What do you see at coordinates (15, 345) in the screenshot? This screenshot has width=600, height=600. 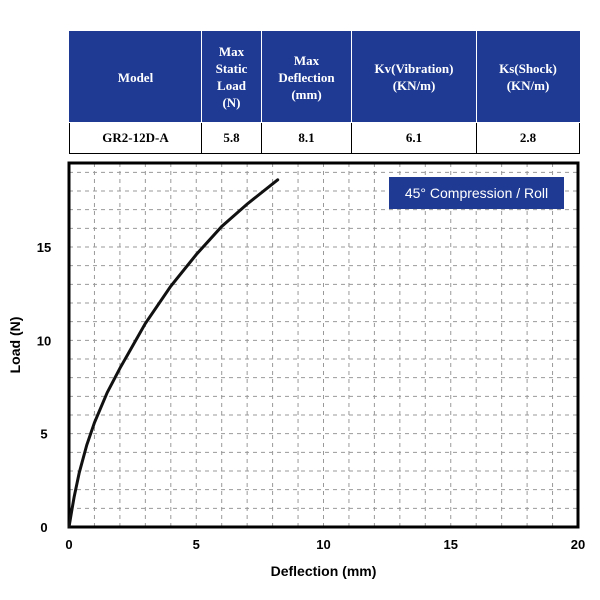 I see `y-axis-title: Load (N)` at bounding box center [15, 345].